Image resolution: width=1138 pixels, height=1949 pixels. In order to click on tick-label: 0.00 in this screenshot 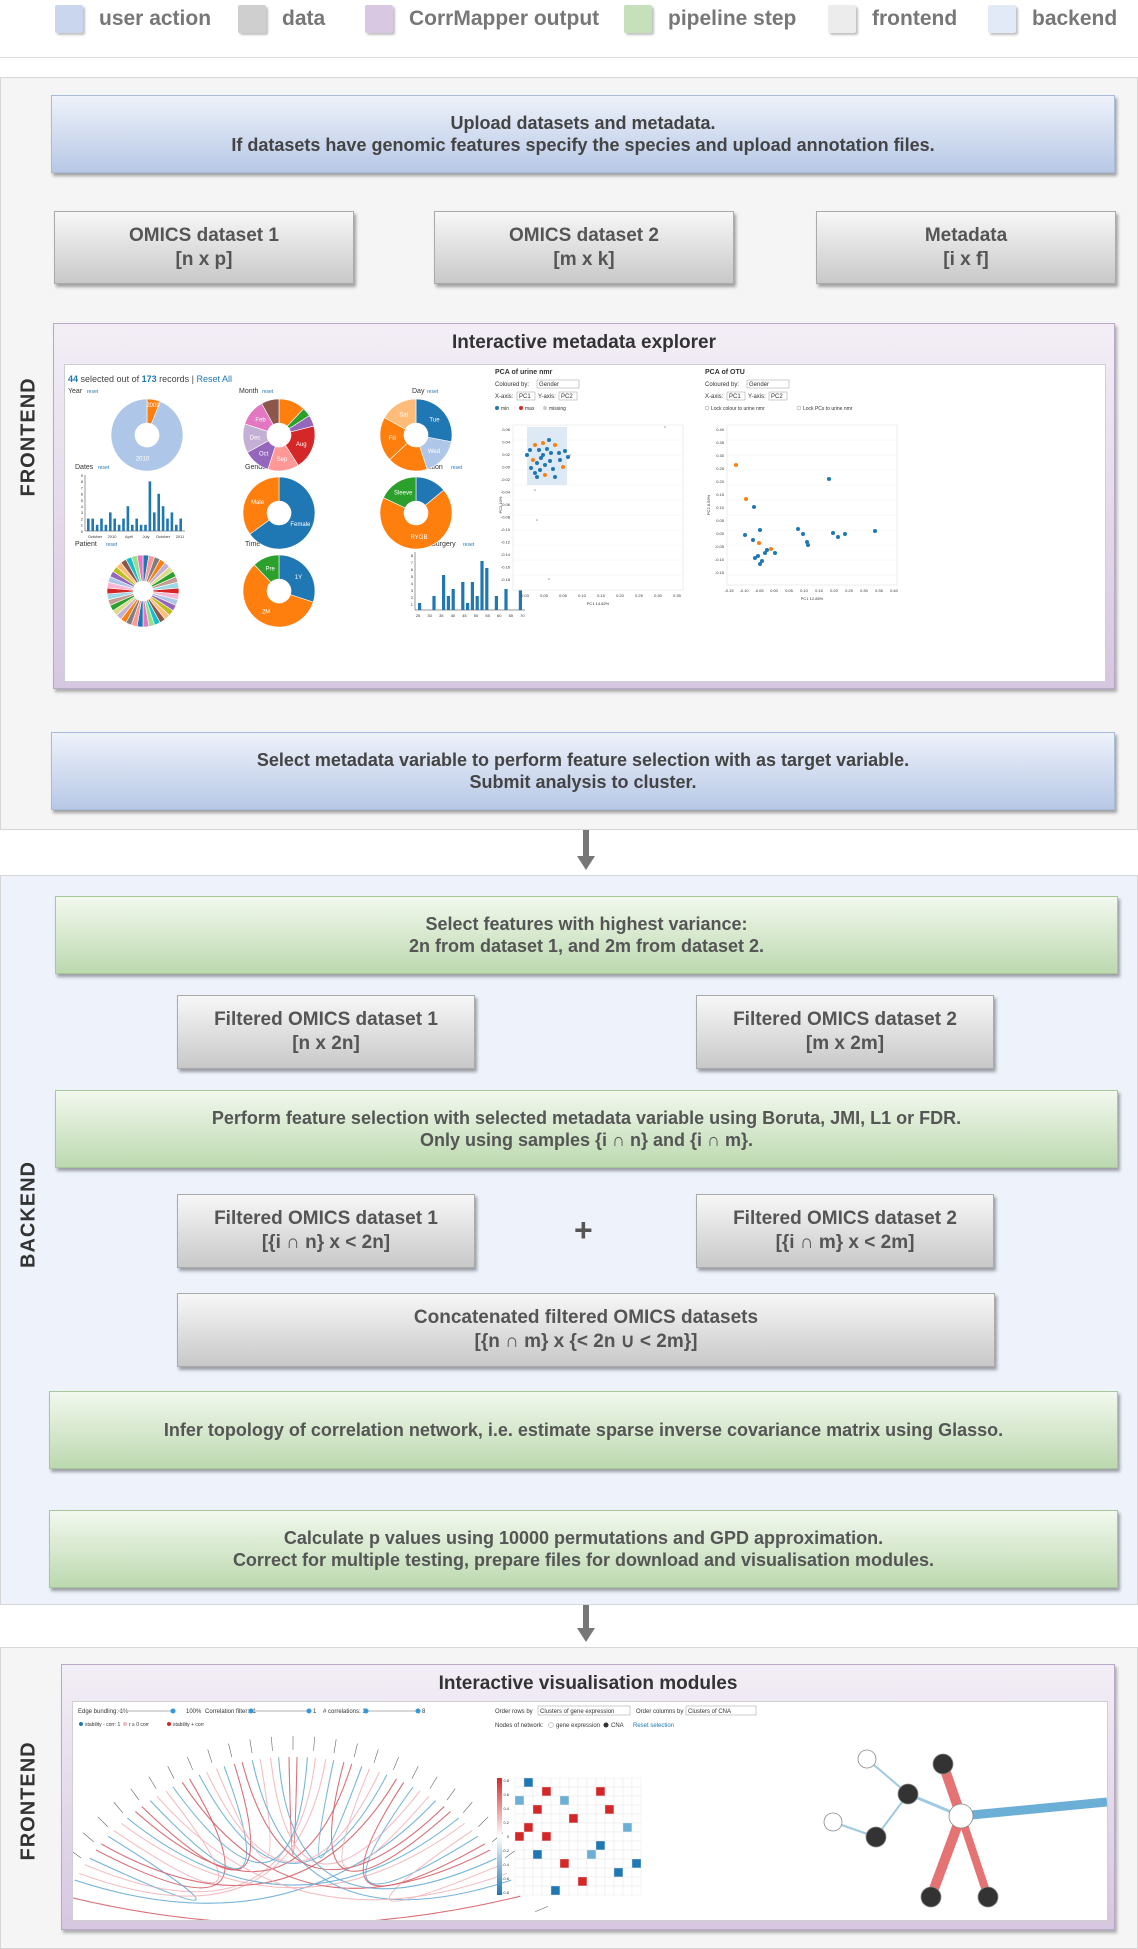, I will do `click(774, 590)`.